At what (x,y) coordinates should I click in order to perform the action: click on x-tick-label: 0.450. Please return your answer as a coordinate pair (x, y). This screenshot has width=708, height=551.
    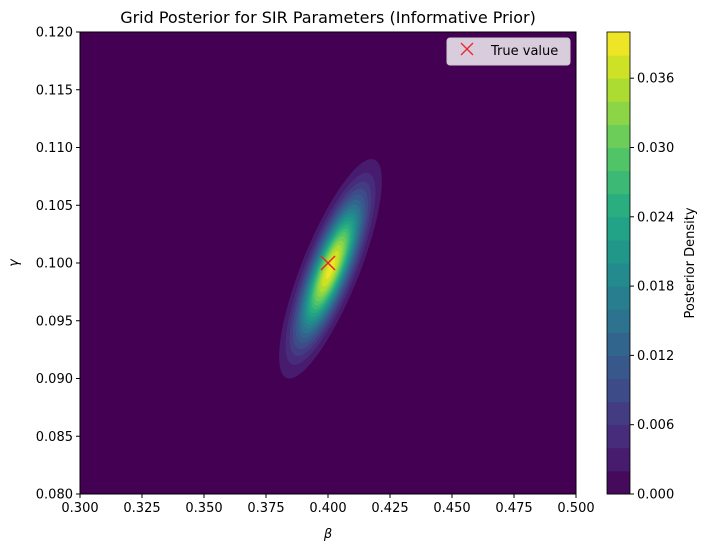
    Looking at the image, I should click on (451, 508).